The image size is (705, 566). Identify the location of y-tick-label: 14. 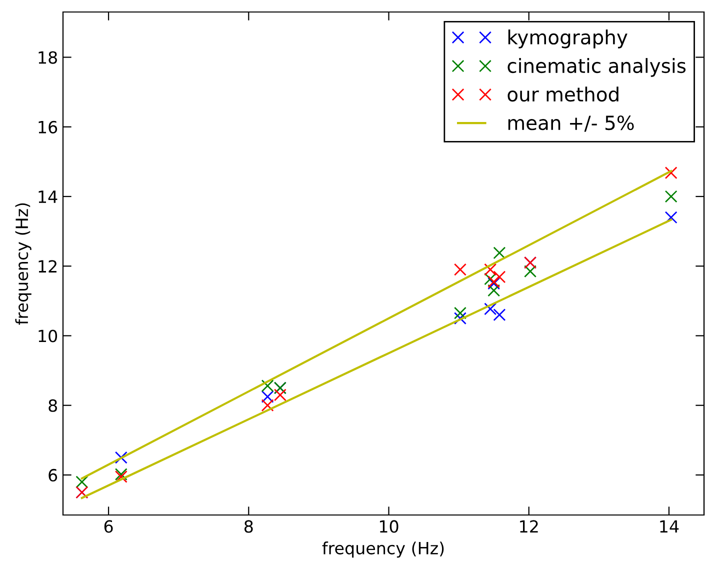
(48, 196).